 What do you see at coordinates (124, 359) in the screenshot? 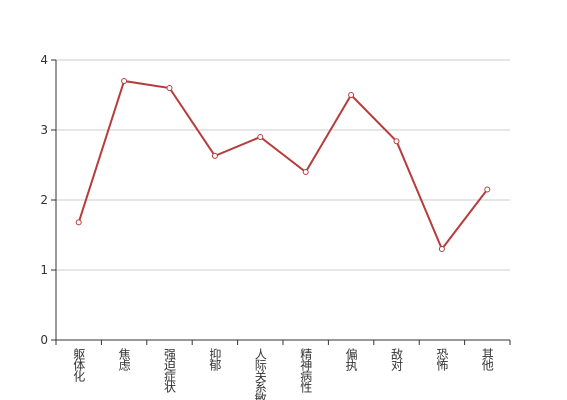
I see `x-tick-label: 焦虑` at bounding box center [124, 359].